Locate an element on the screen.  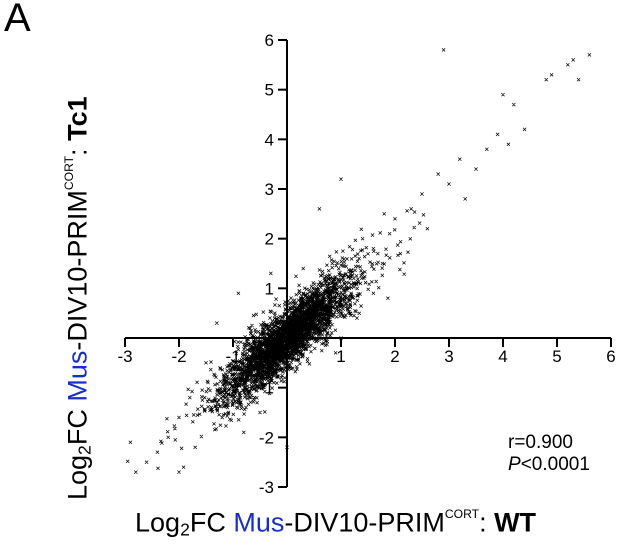
y-tick-label: 4 is located at coordinates (269, 139).